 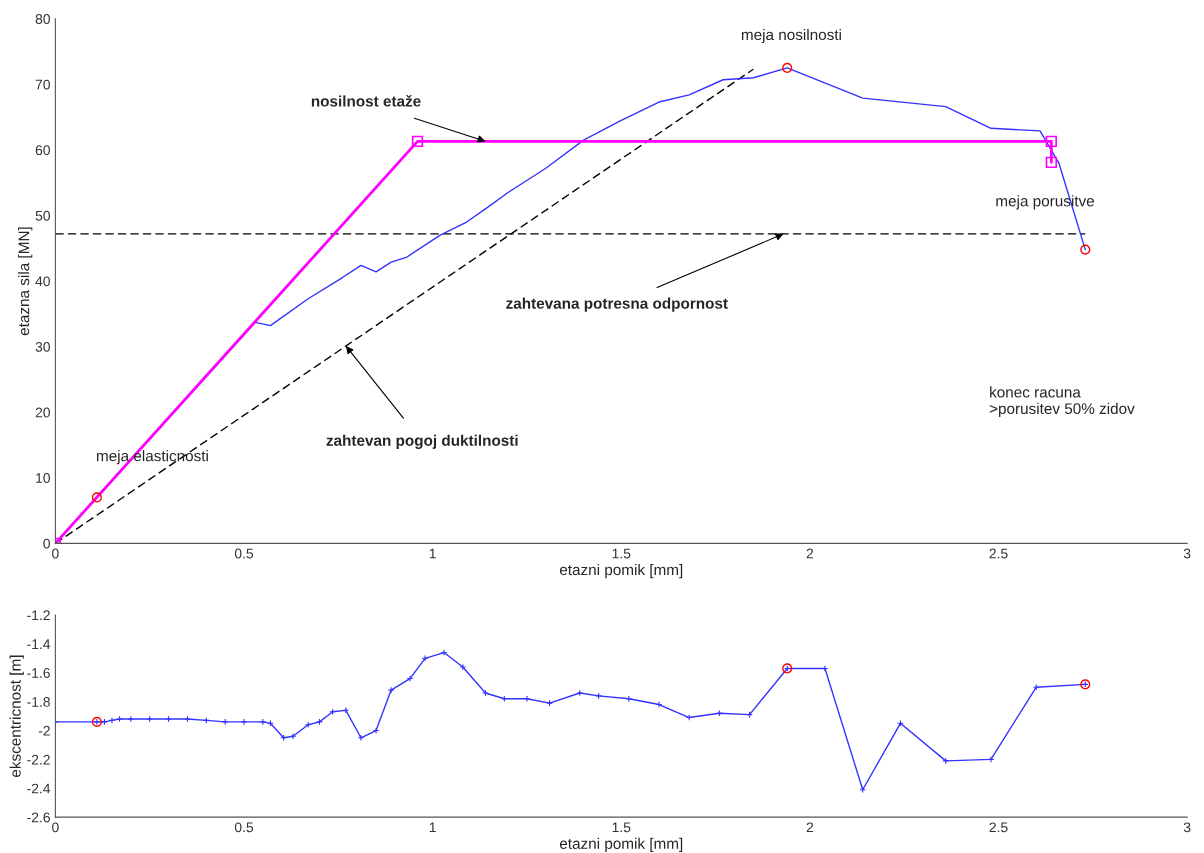 What do you see at coordinates (38, 673) in the screenshot?
I see `y-tick-label: -1.6` at bounding box center [38, 673].